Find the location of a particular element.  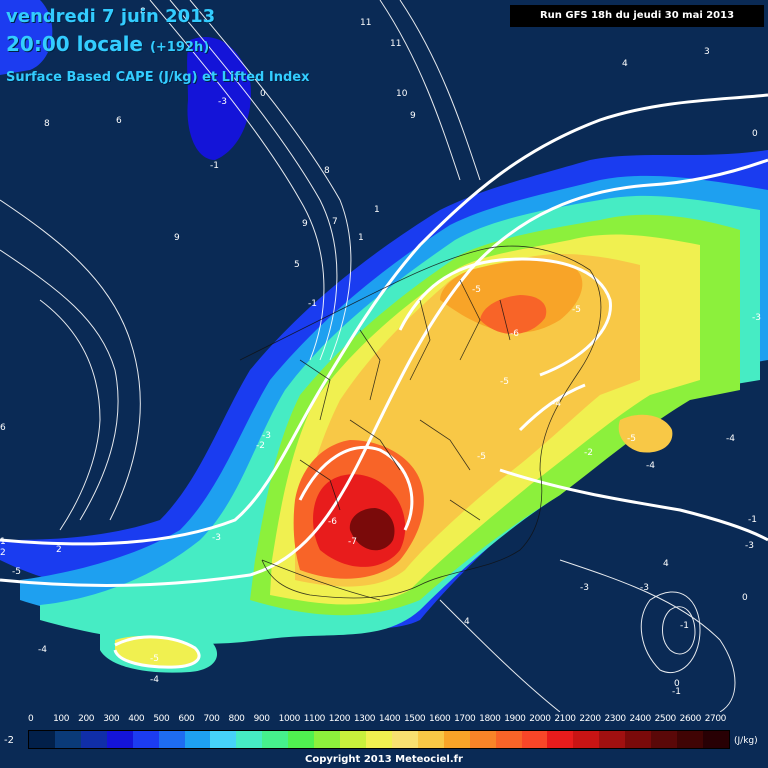

legend-label: 600 is located at coordinates (186, 719).